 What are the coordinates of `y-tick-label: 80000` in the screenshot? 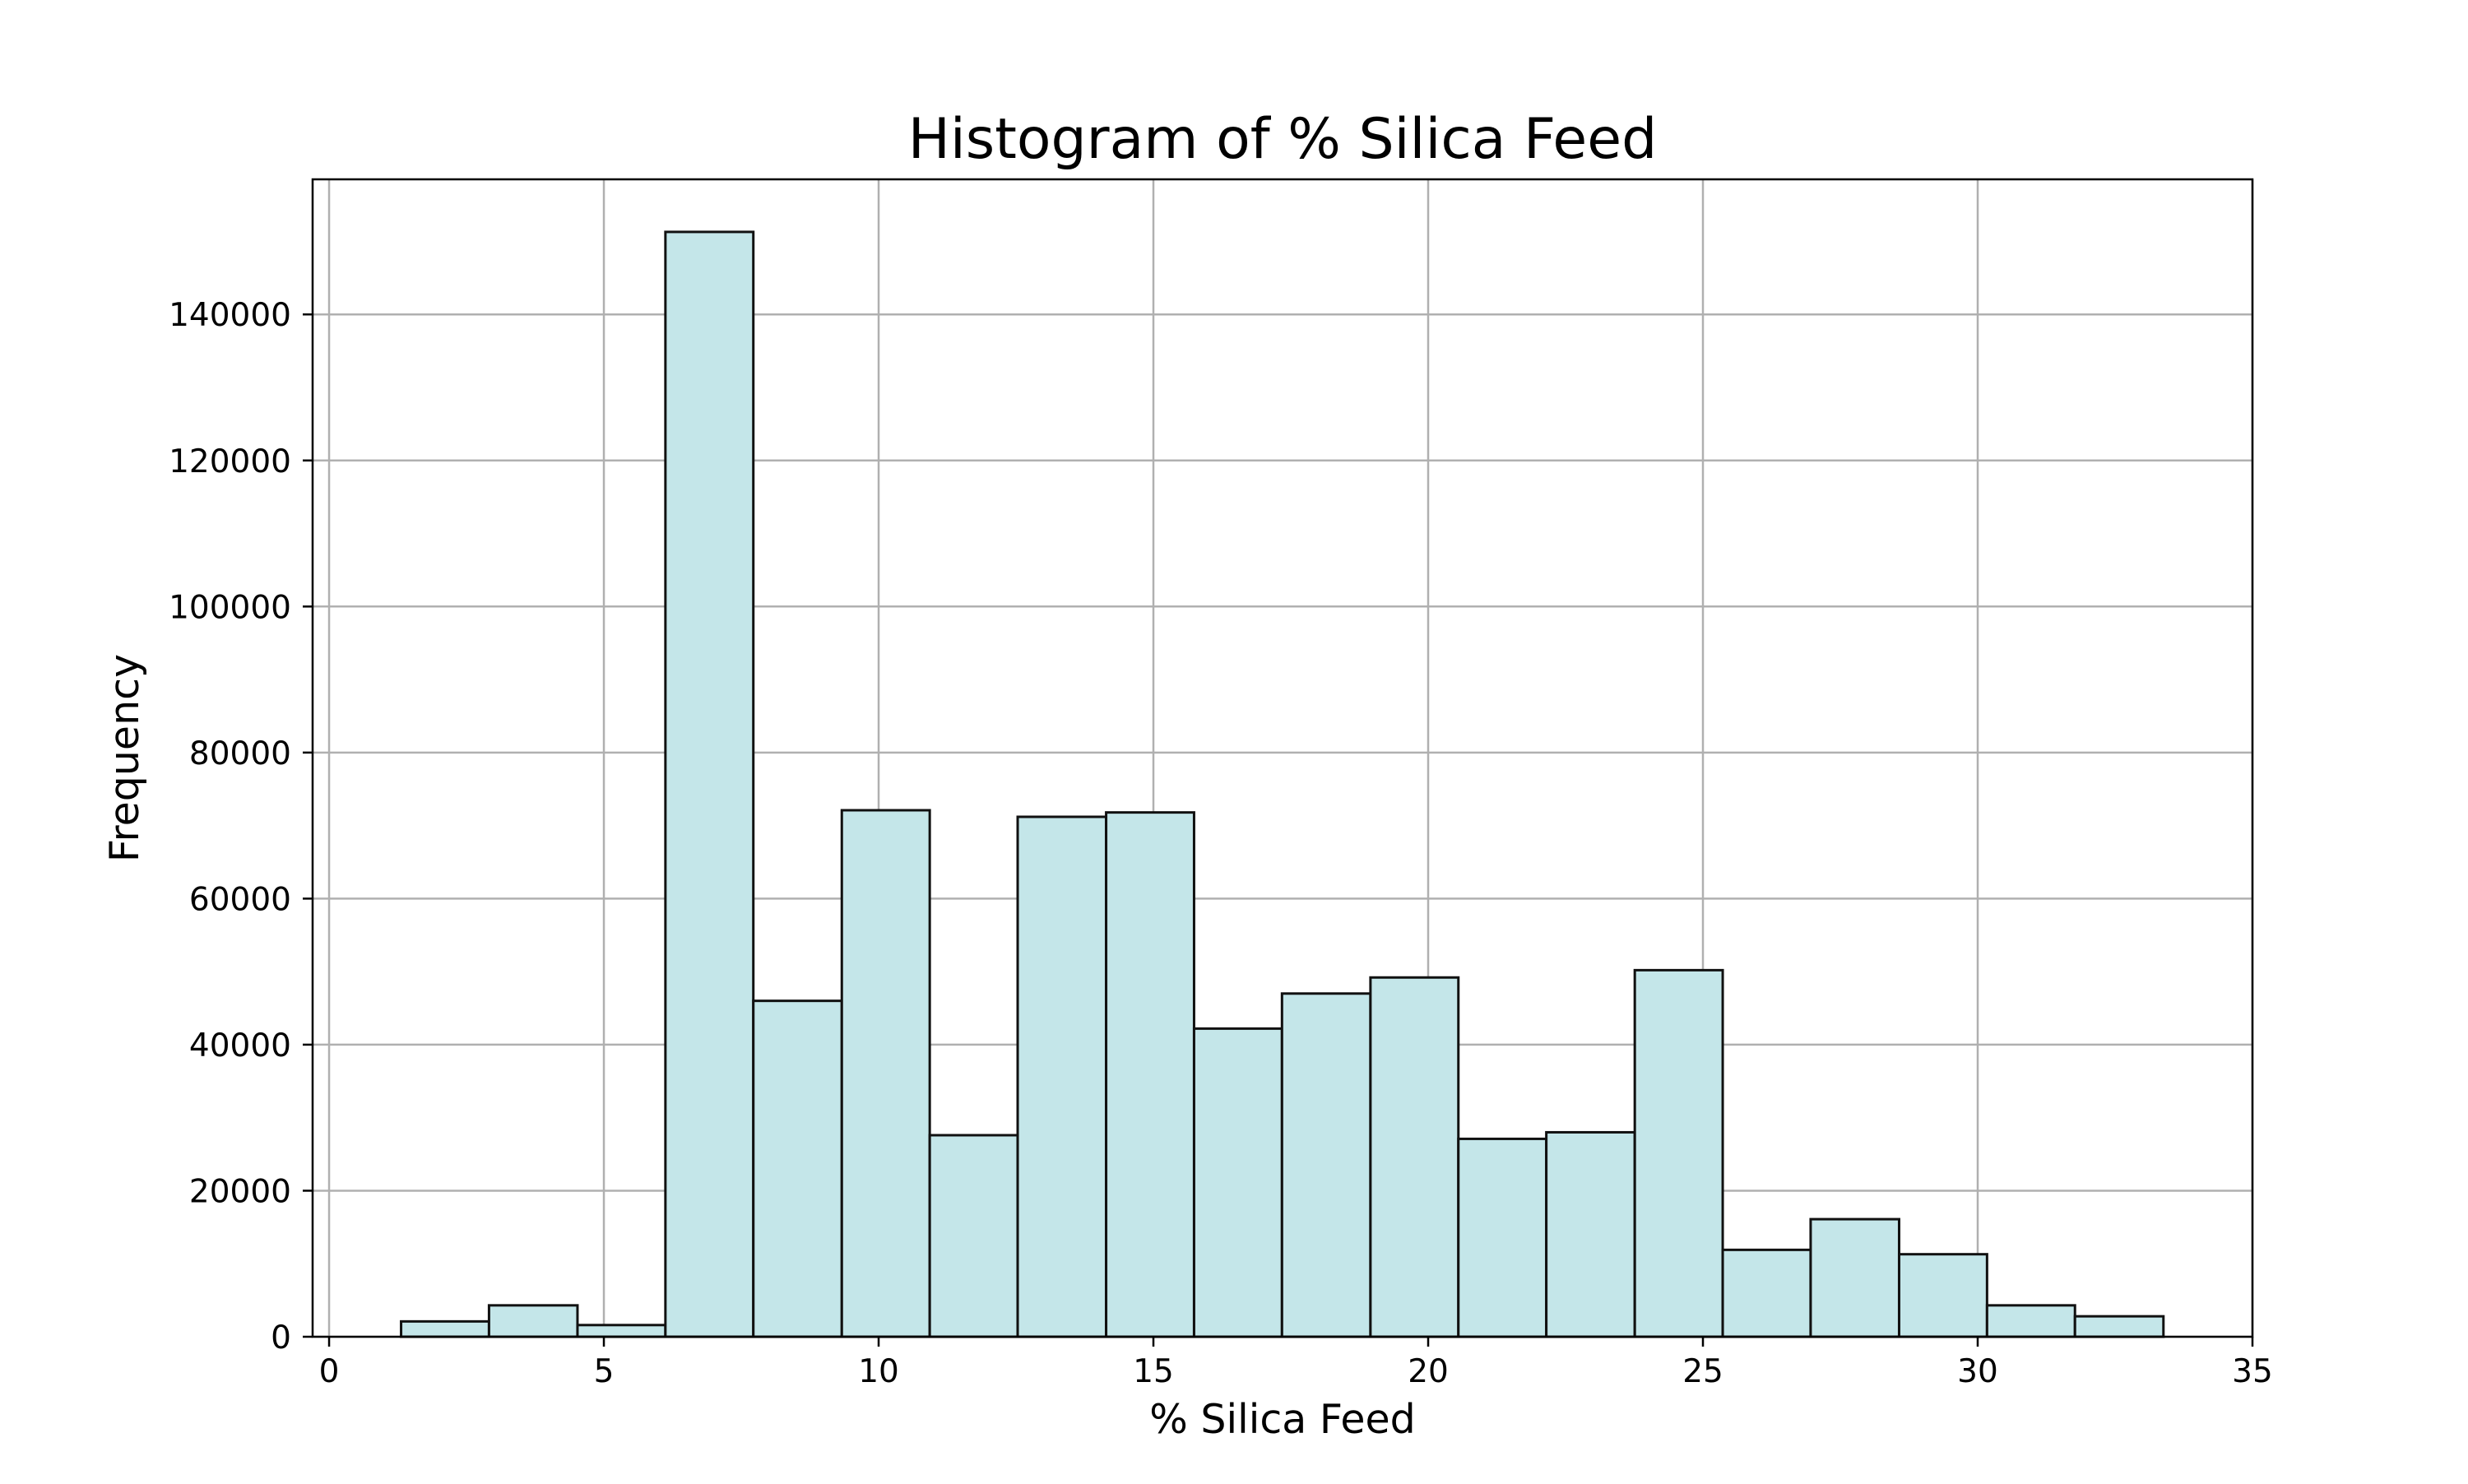 It's located at (240, 753).